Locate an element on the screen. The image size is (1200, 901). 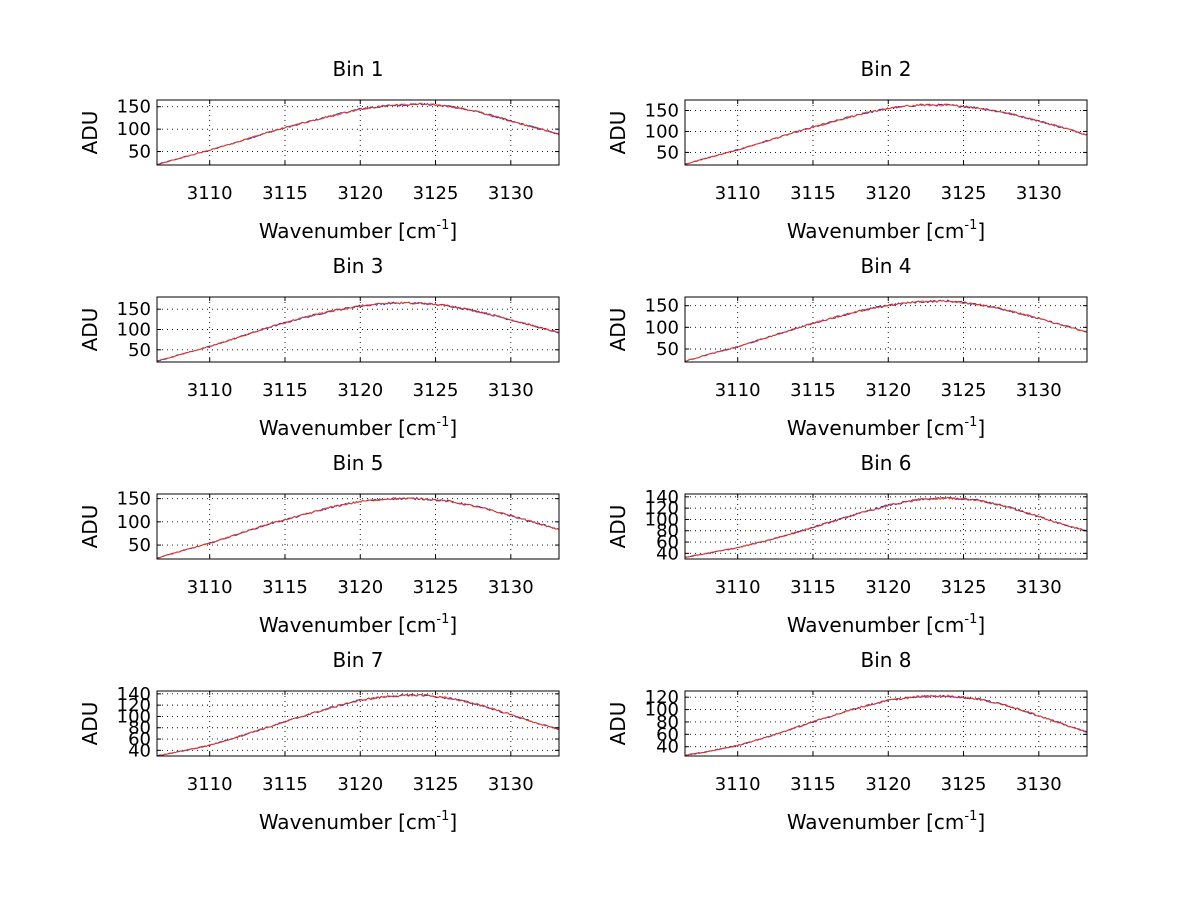
subplot-title: Bin 6 is located at coordinates (885, 463).